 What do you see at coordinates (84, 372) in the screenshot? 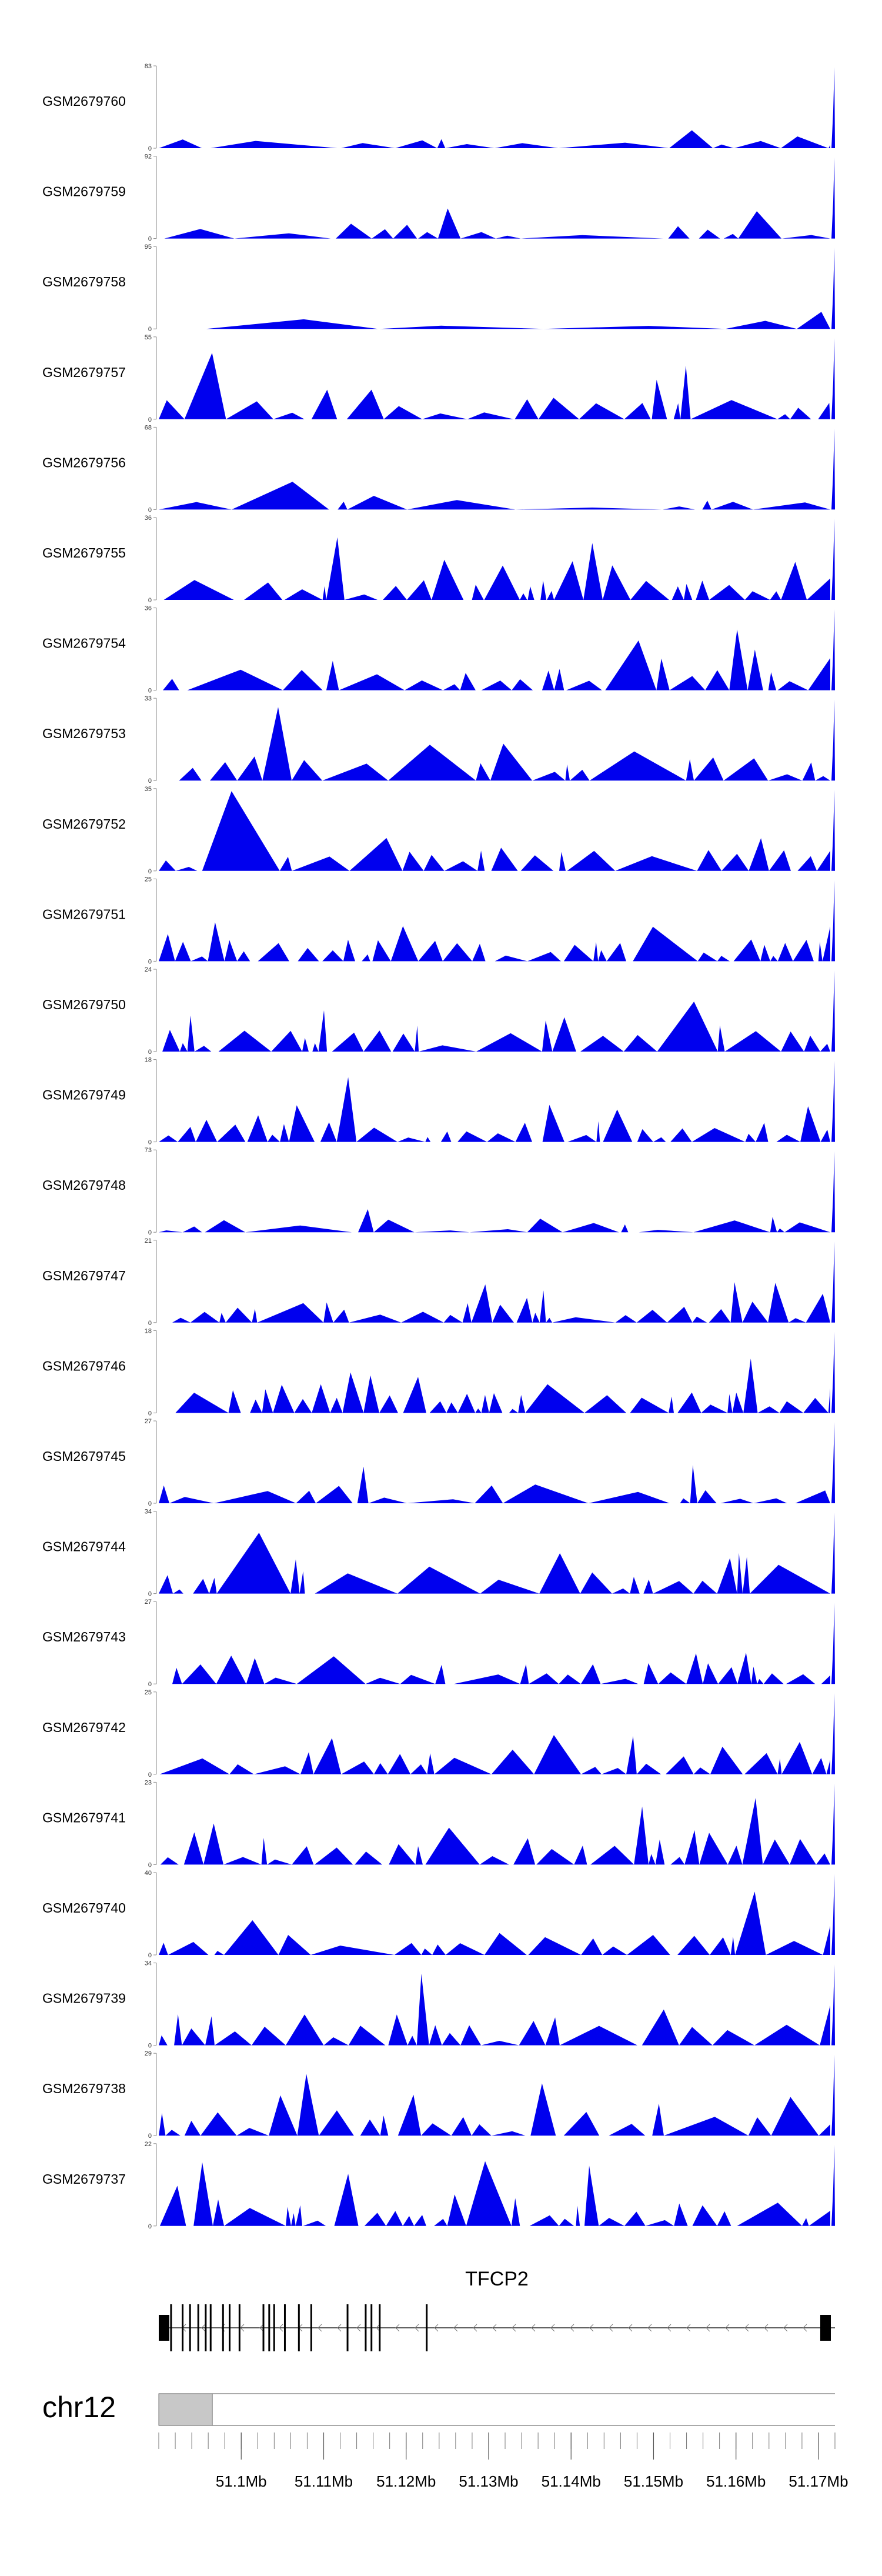
I see `track-sample-label: GSM2679757` at bounding box center [84, 372].